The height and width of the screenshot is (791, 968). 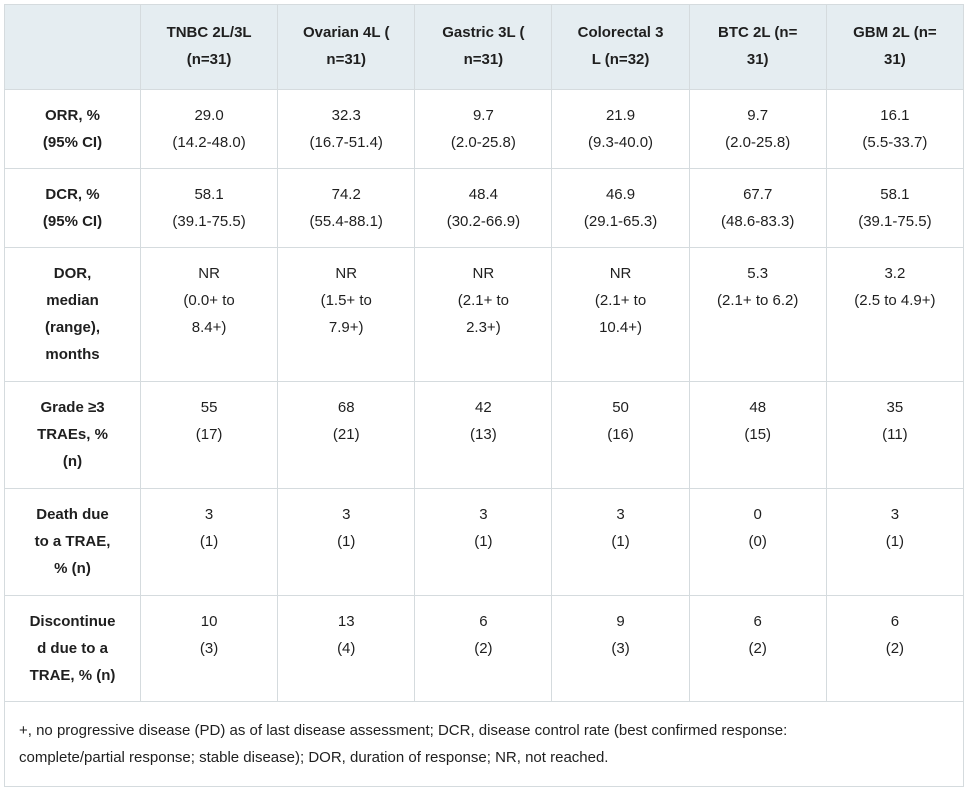 What do you see at coordinates (72, 648) in the screenshot?
I see `row-label-discontinued-trae: Discontinue d due to a TRAE, % (n)` at bounding box center [72, 648].